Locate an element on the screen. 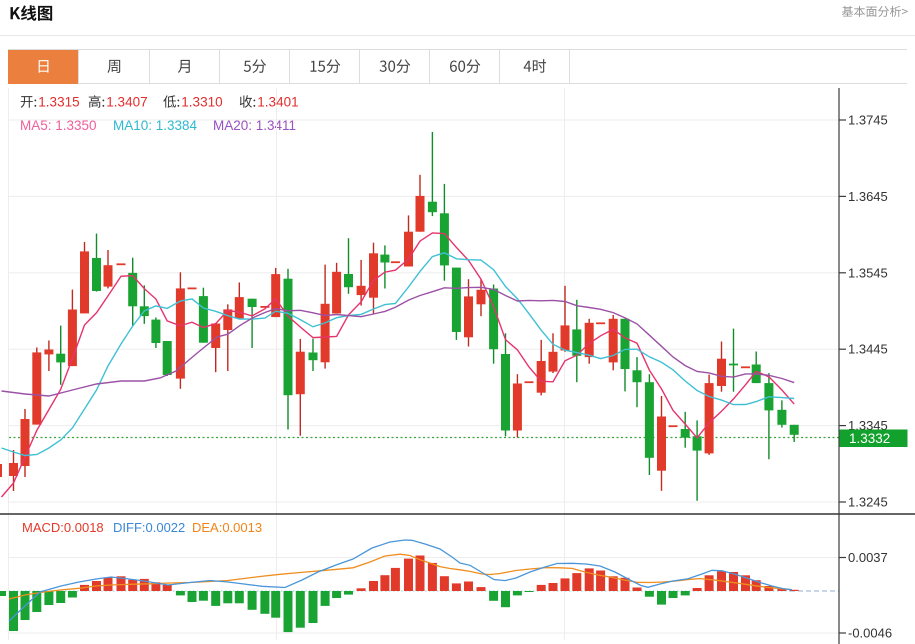  svg-text: 0.0037 is located at coordinates (868, 557).